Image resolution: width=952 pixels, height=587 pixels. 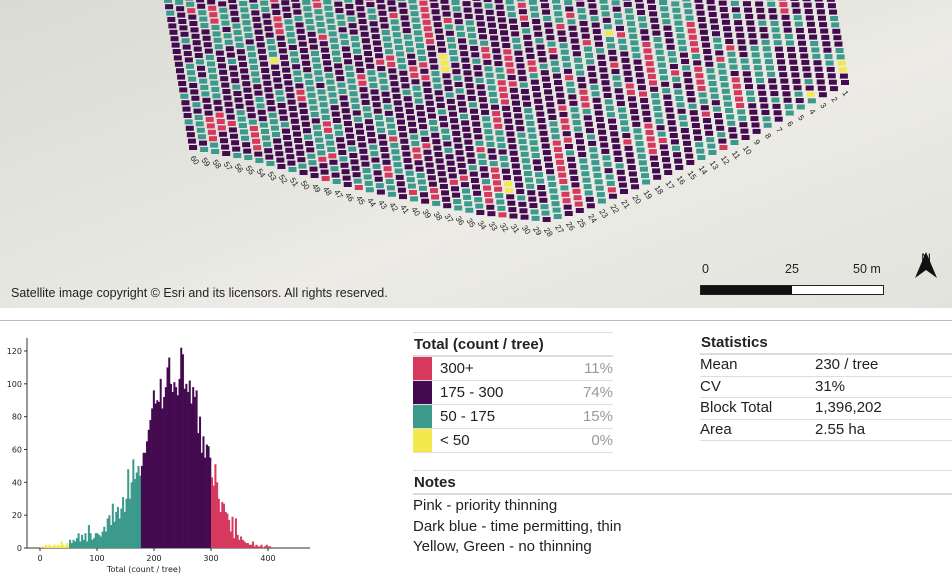 What do you see at coordinates (614, 209) in the screenshot?
I see `row-label: 22` at bounding box center [614, 209].